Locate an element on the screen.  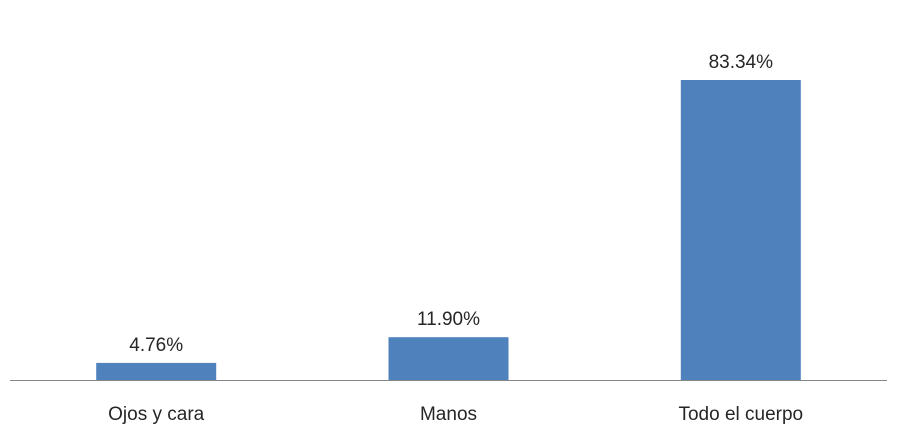
x-tick-labels-group: Ojos y cara Manos Todo el cuerpo is located at coordinates (455, 414).